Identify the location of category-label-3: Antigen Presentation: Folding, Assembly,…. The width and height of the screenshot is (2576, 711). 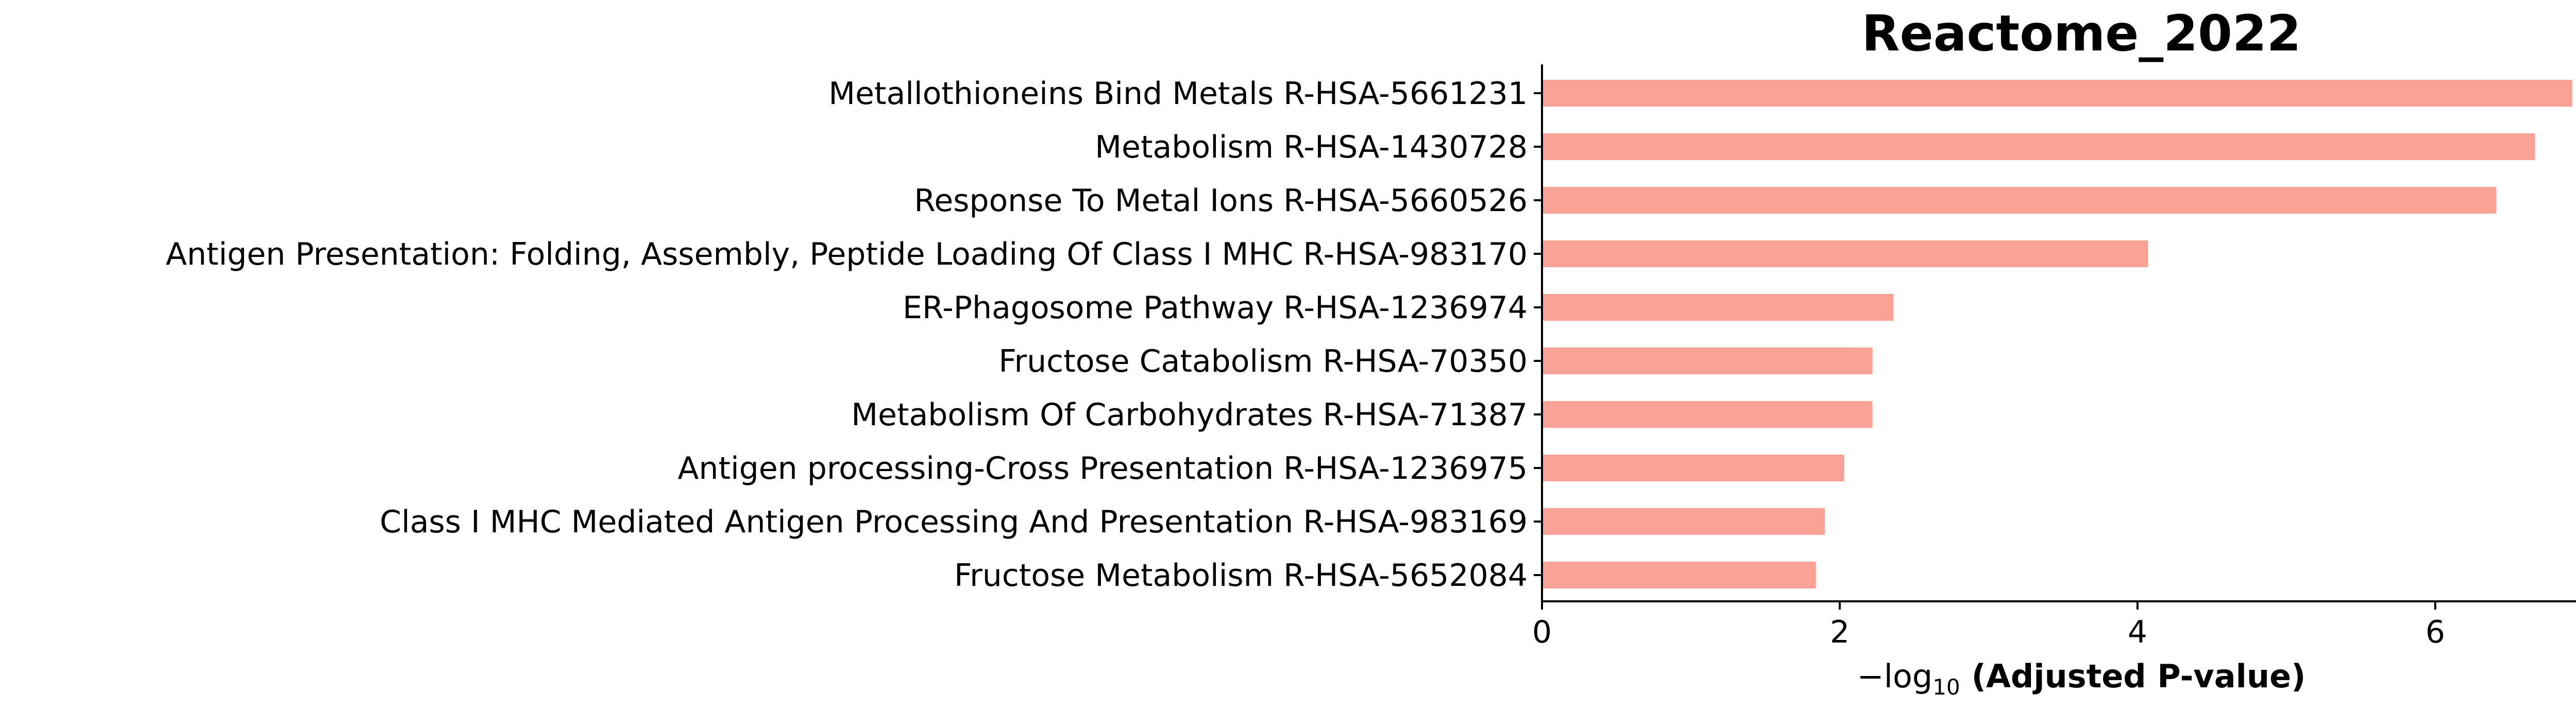
(847, 254).